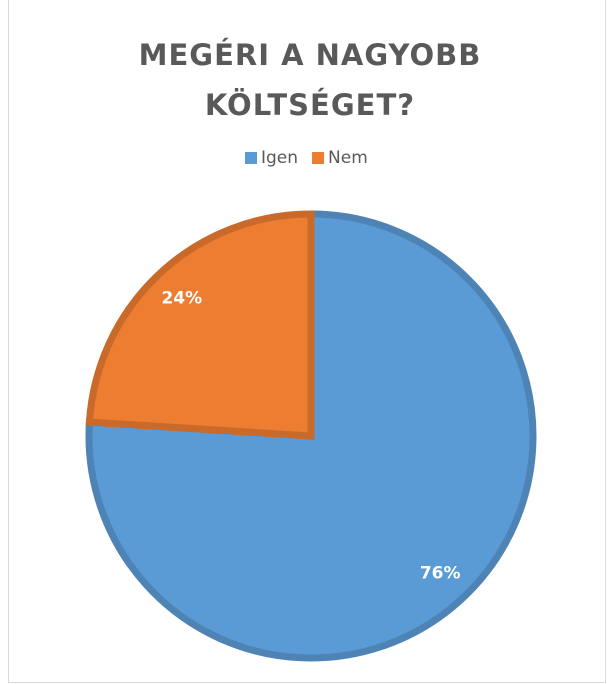 The height and width of the screenshot is (684, 607). What do you see at coordinates (348, 158) in the screenshot?
I see `legend-label: Nem` at bounding box center [348, 158].